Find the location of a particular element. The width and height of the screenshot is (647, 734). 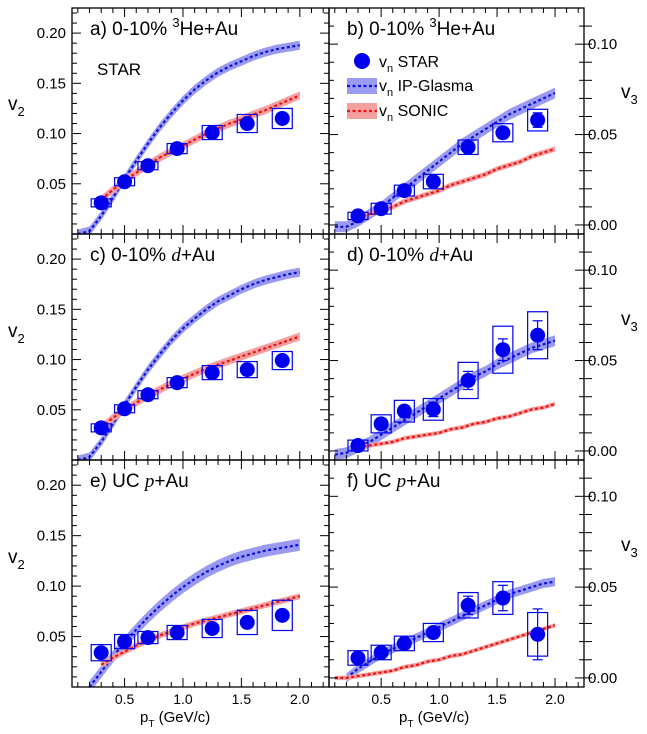

legend: vn STAR vn IP-Glasma vn SONIC is located at coordinates (410, 88).